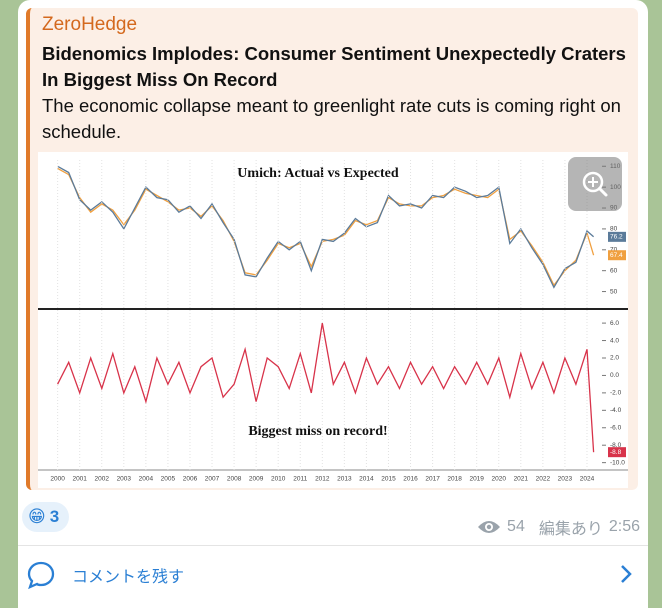  I want to click on x-tick-label: 2007, so click(212, 479).